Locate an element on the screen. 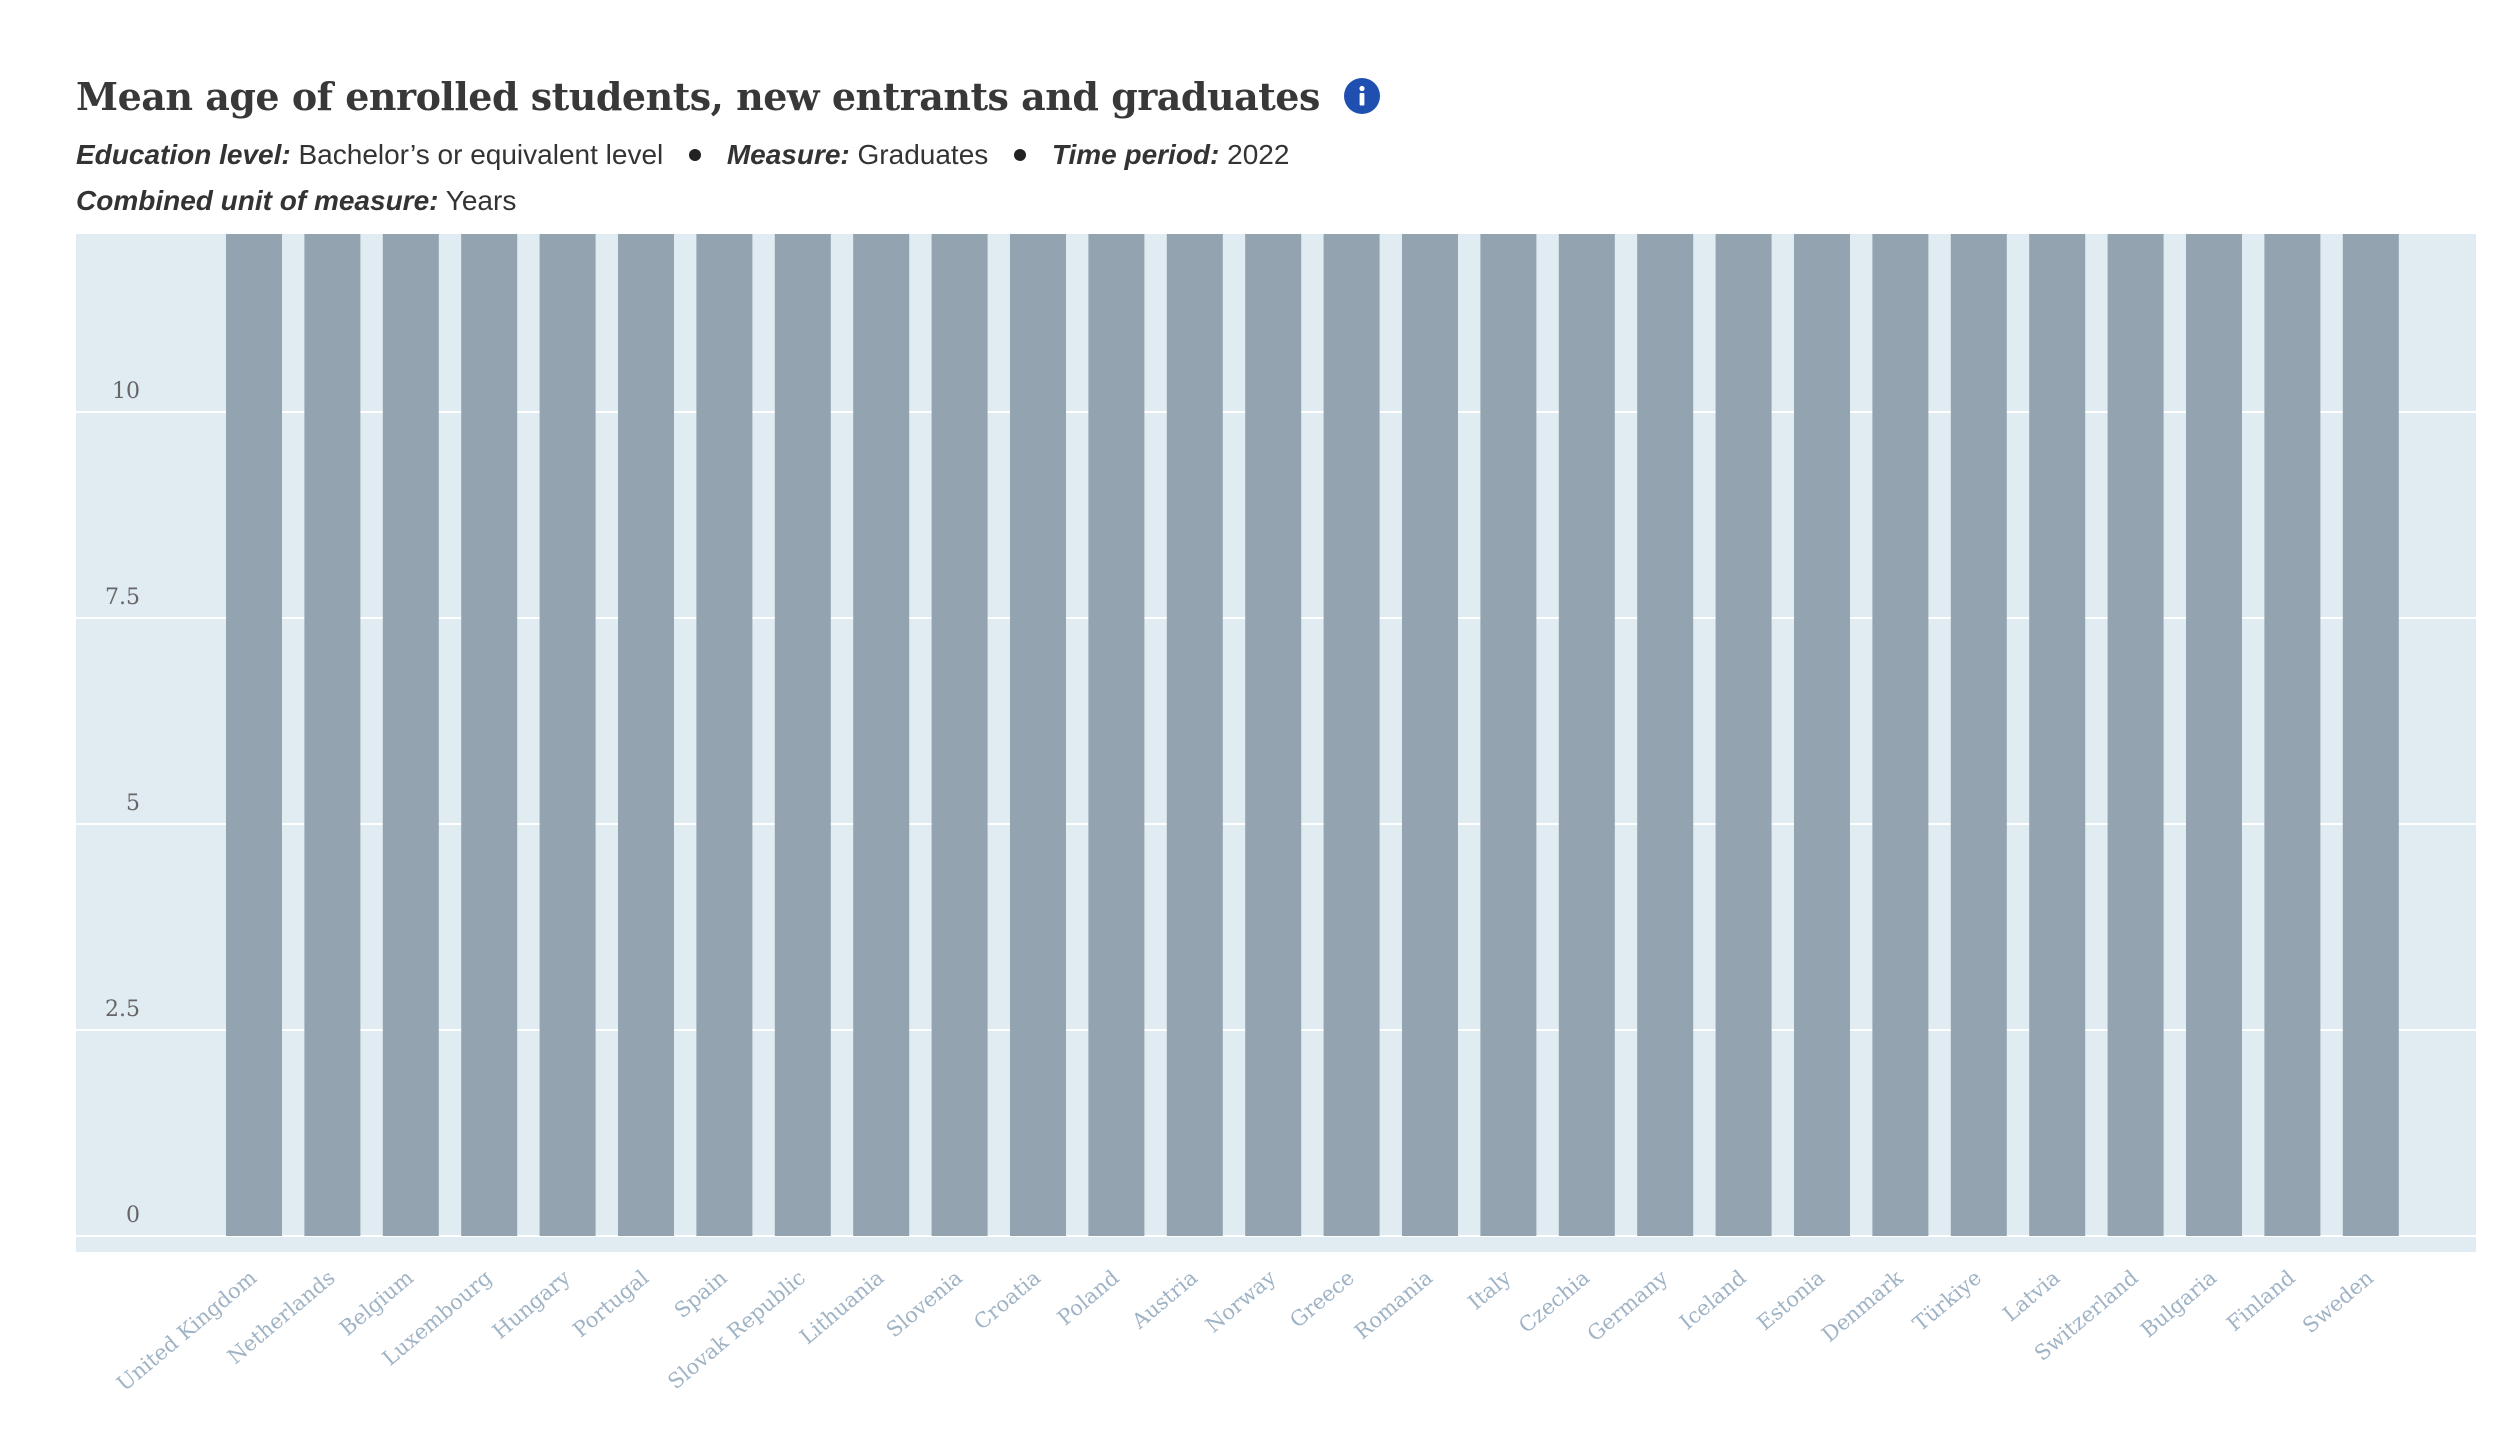 This screenshot has height=1434, width=2514. x-tick-label: Latvia is located at coordinates (2031, 1295).